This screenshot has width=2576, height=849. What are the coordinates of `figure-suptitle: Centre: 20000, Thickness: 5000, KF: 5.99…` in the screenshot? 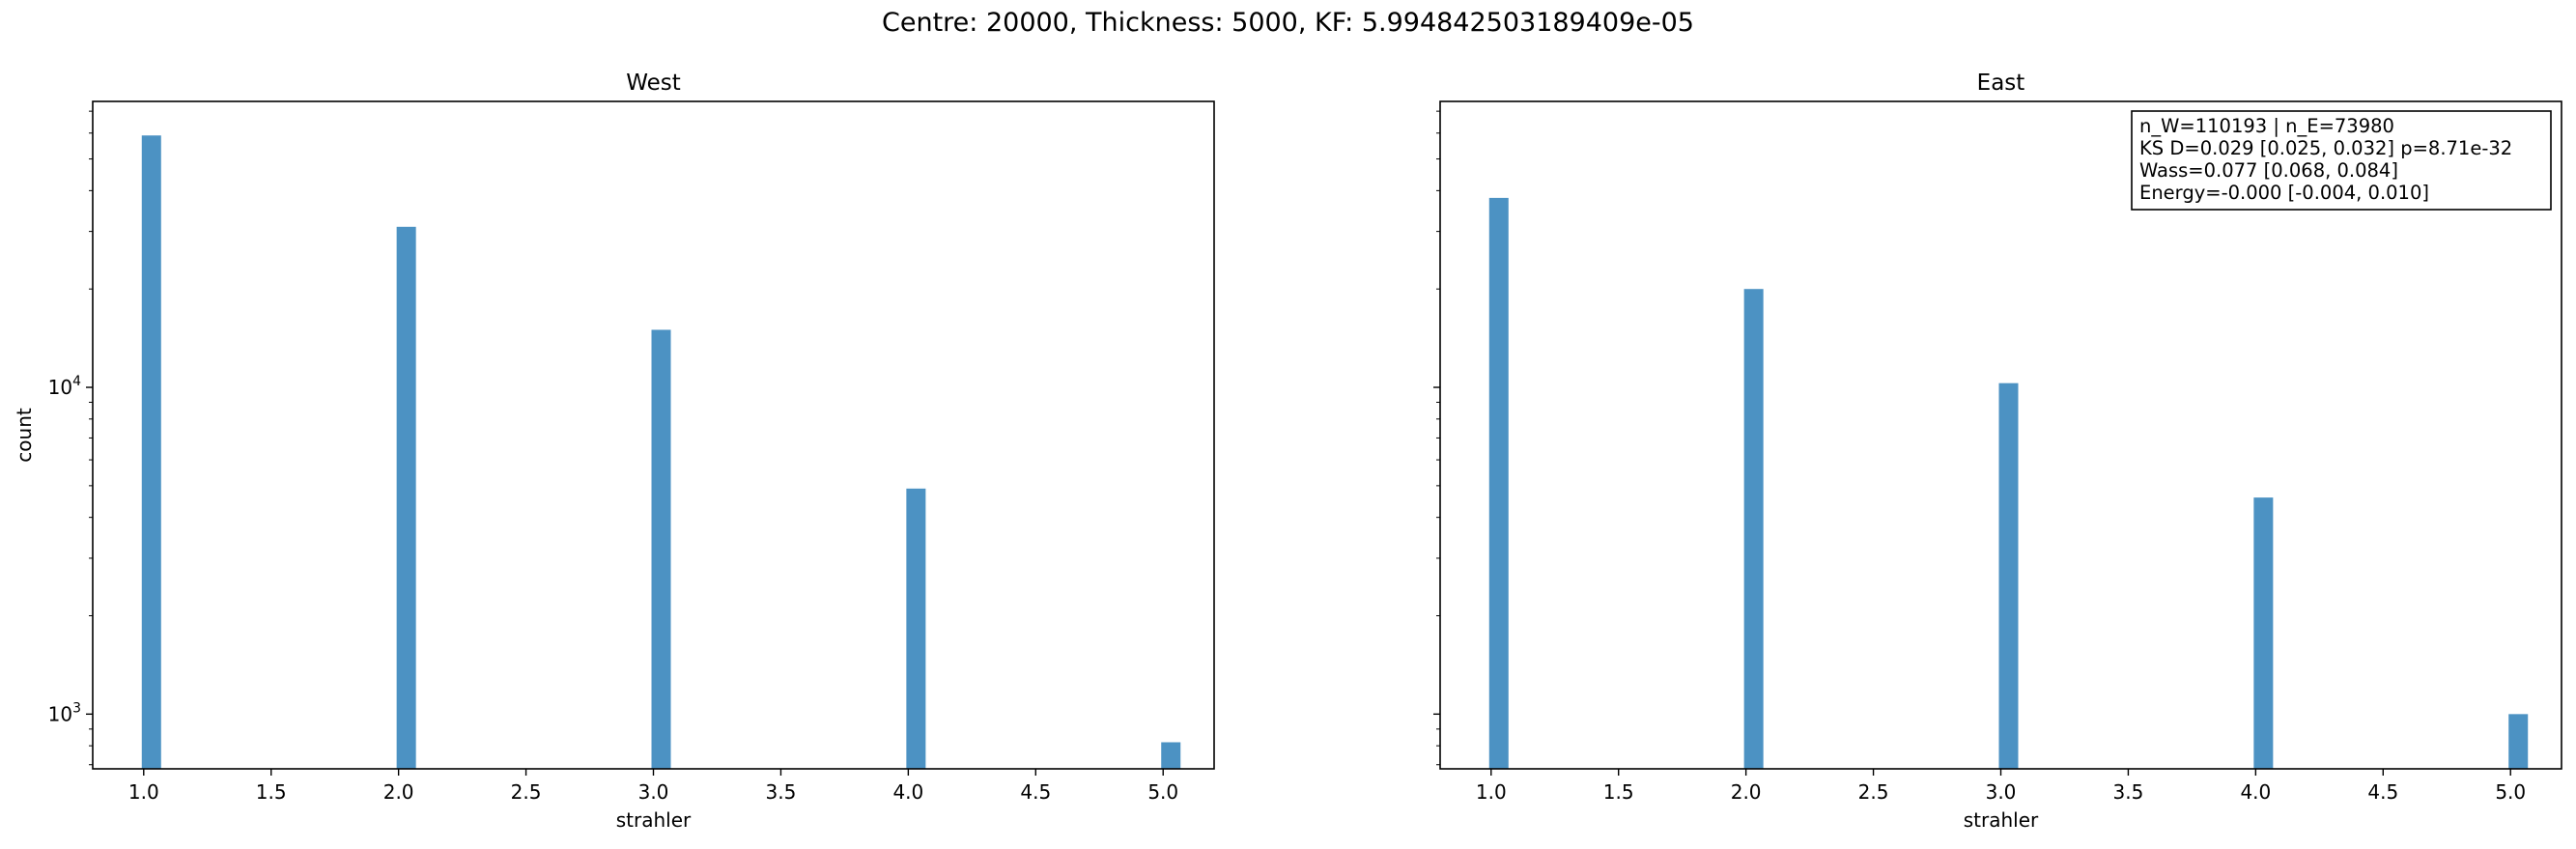 It's located at (1288, 23).